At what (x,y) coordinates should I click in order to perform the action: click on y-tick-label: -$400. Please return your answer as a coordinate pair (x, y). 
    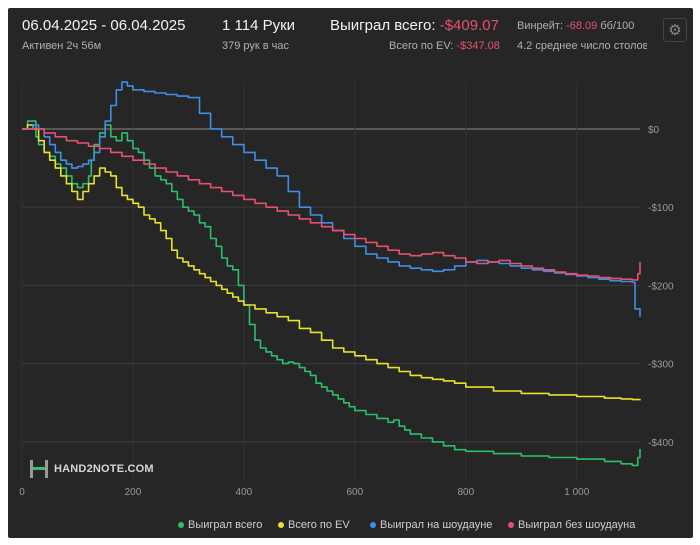
    Looking at the image, I should click on (661, 443).